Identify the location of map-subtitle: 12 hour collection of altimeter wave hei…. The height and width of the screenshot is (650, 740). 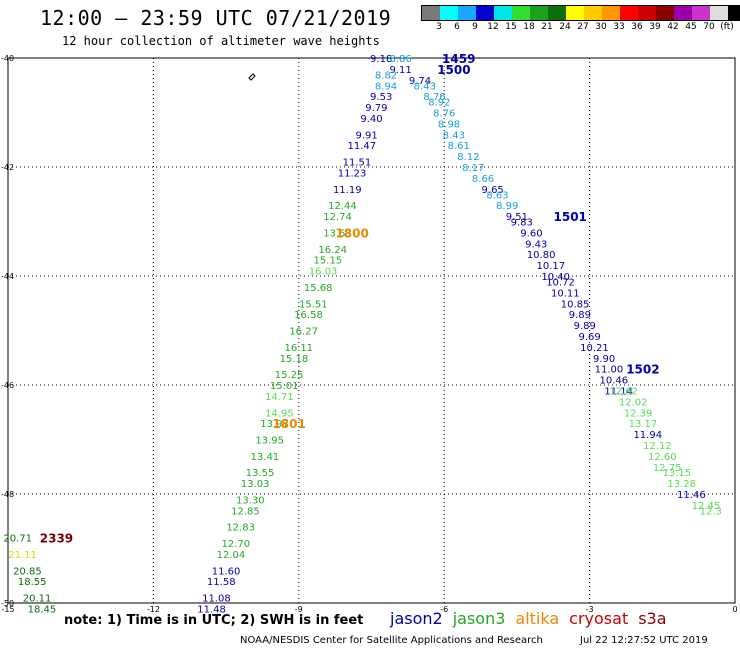
(221, 41).